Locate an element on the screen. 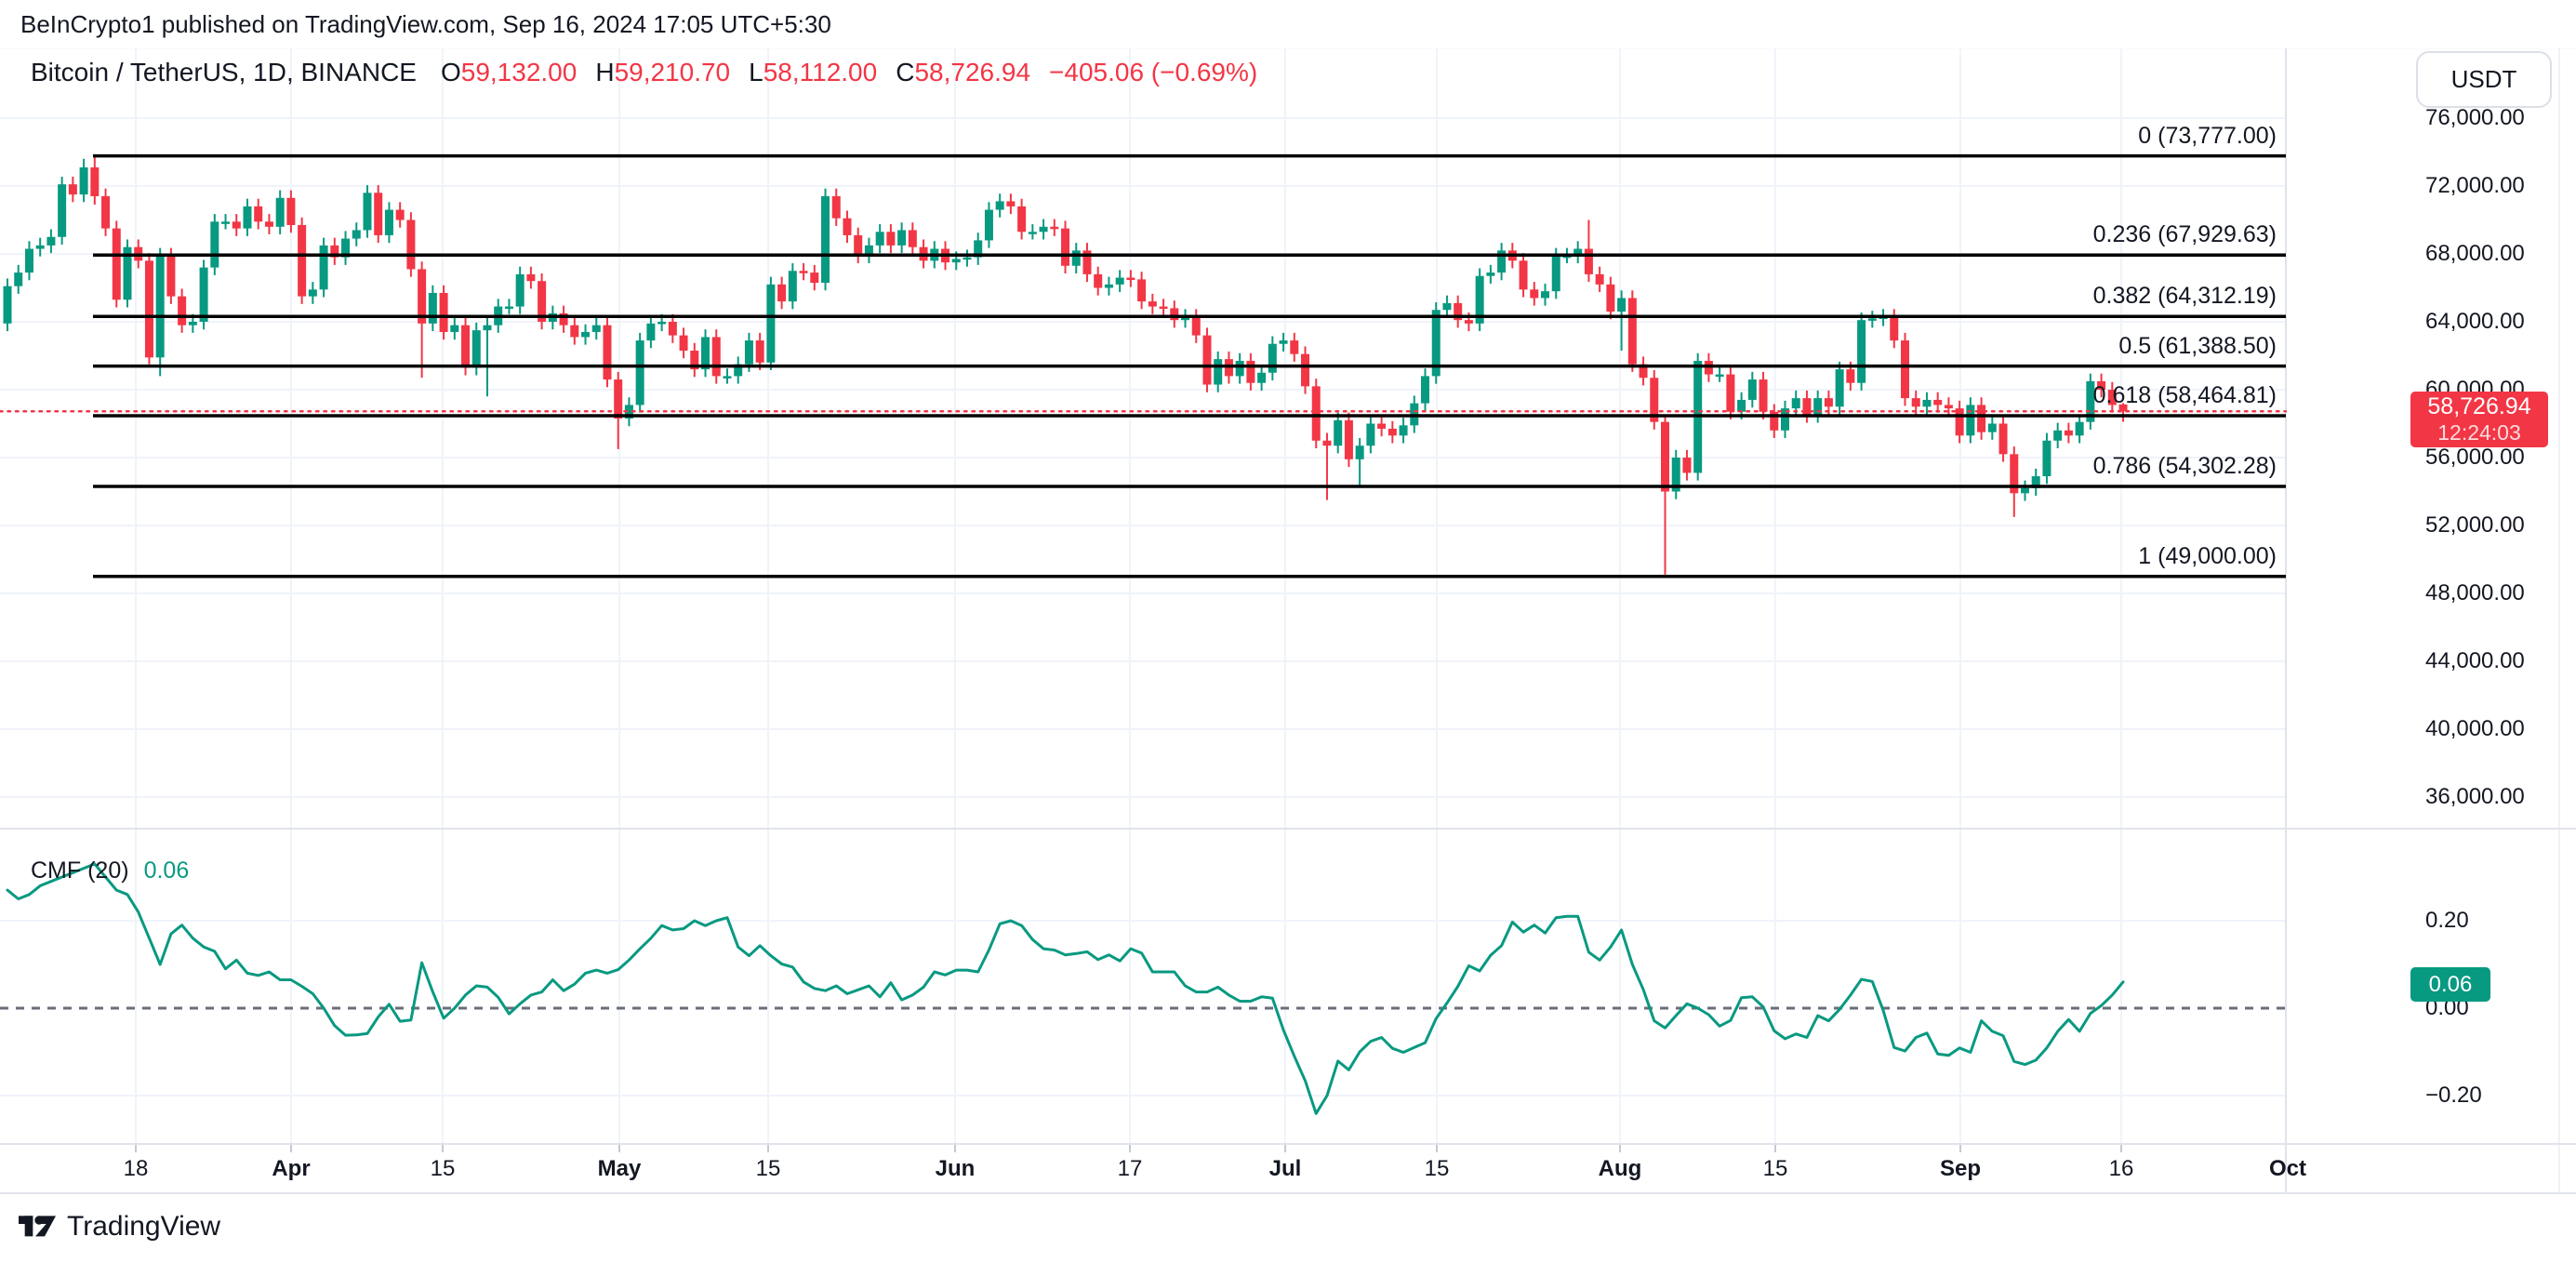  fib-level-label: 0 (73,777.00) is located at coordinates (2207, 135).